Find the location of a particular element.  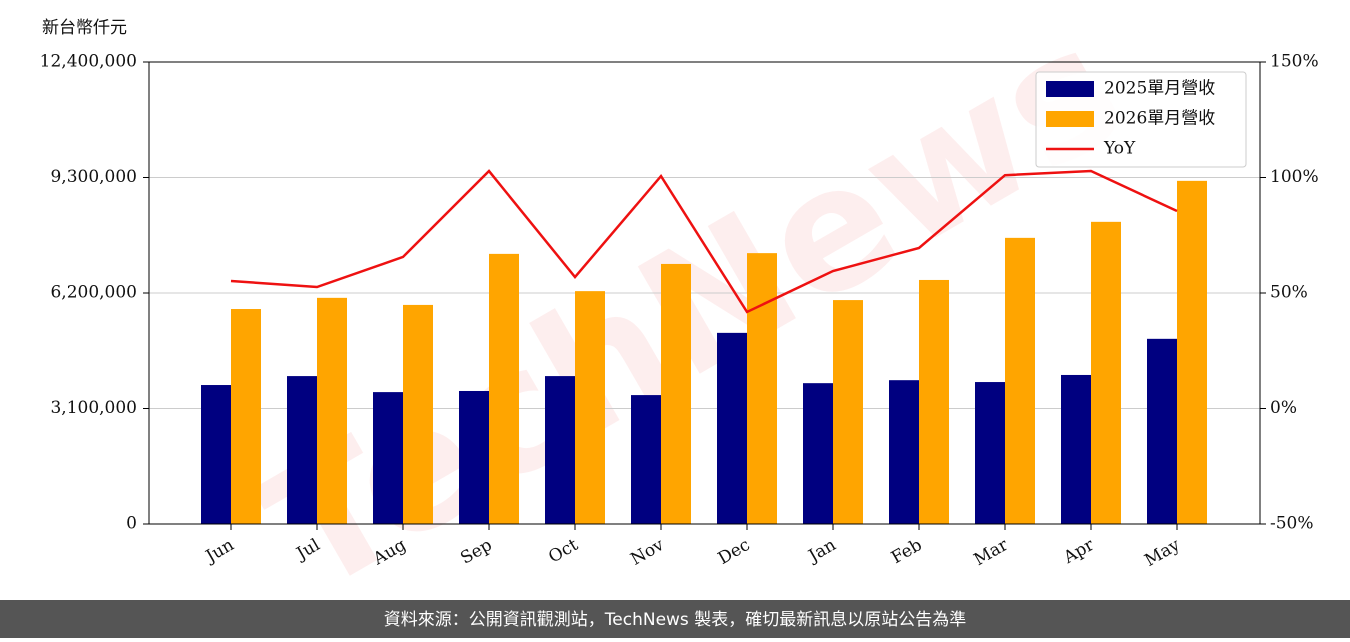

y2-tick-label: 100% is located at coordinates (1294, 177).